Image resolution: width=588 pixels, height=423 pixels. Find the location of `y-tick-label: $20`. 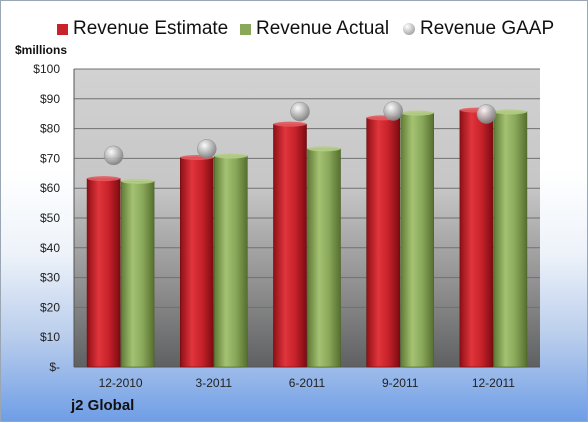

y-tick-label: $20 is located at coordinates (50, 307).